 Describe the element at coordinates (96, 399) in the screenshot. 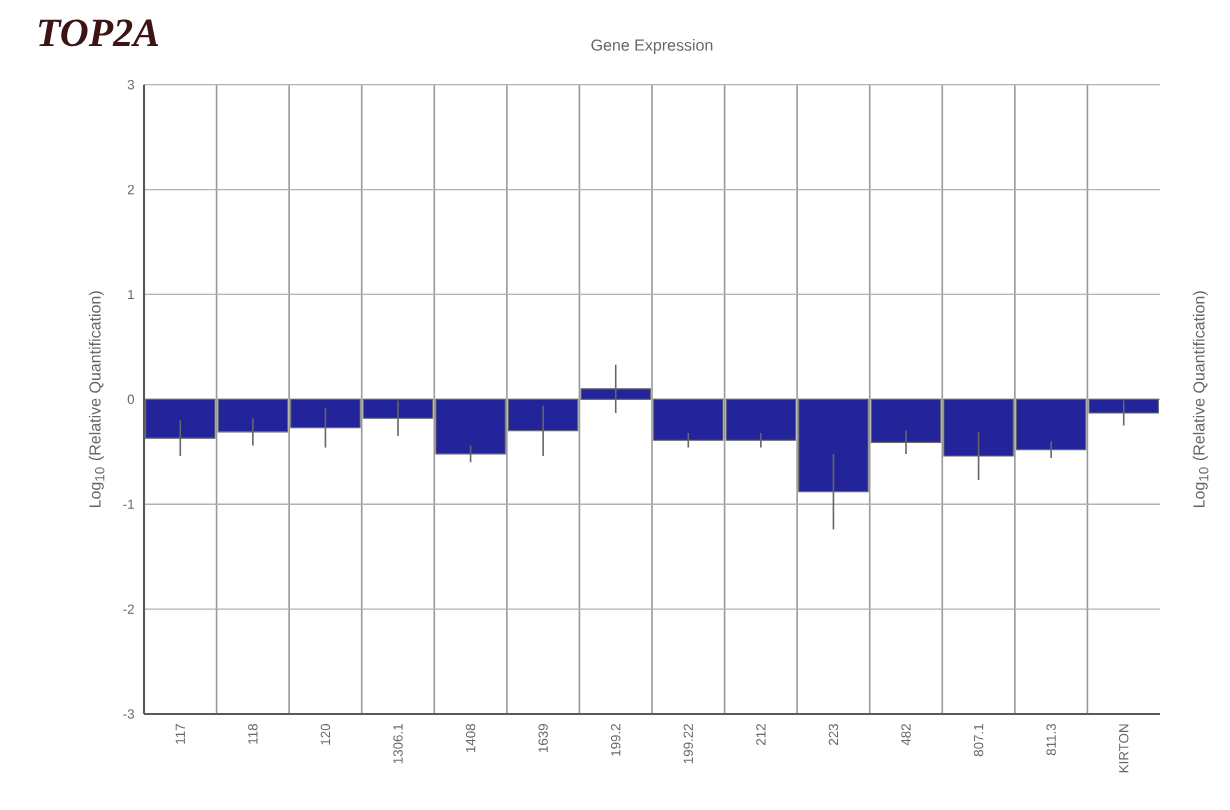

I see `y-axis-title: Log$_{10}$ (Relative Quantification)` at that location.